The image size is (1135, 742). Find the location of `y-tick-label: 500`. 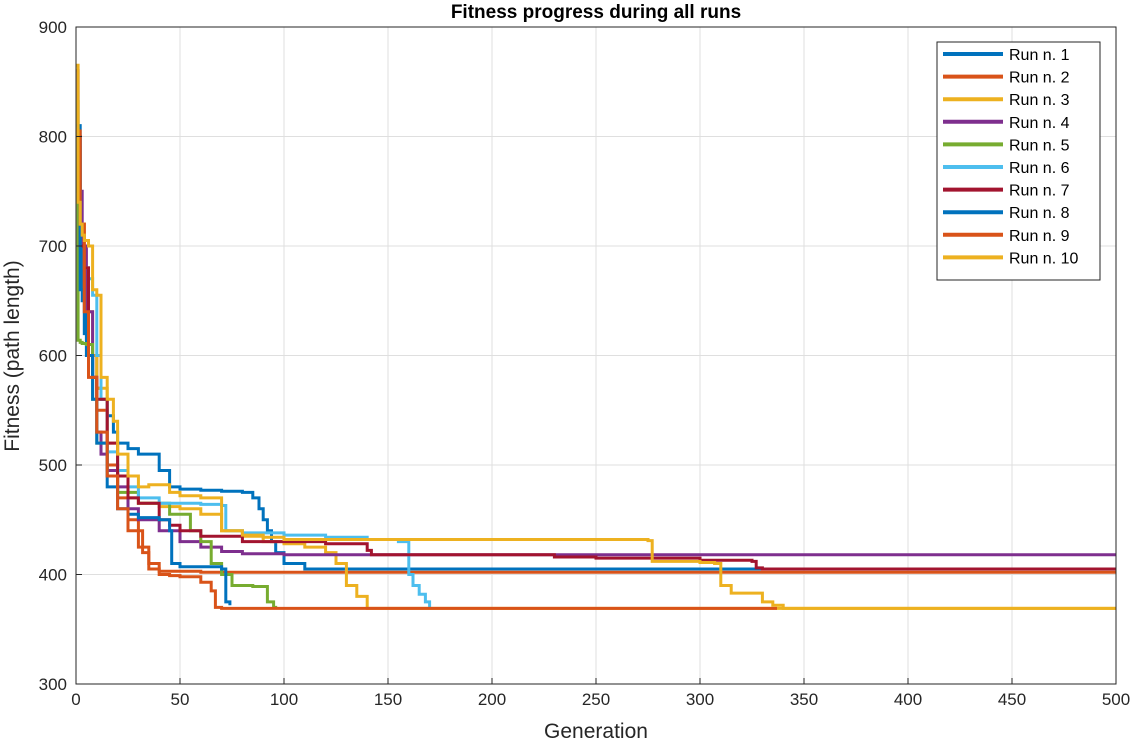

y-tick-label: 500 is located at coordinates (53, 465).